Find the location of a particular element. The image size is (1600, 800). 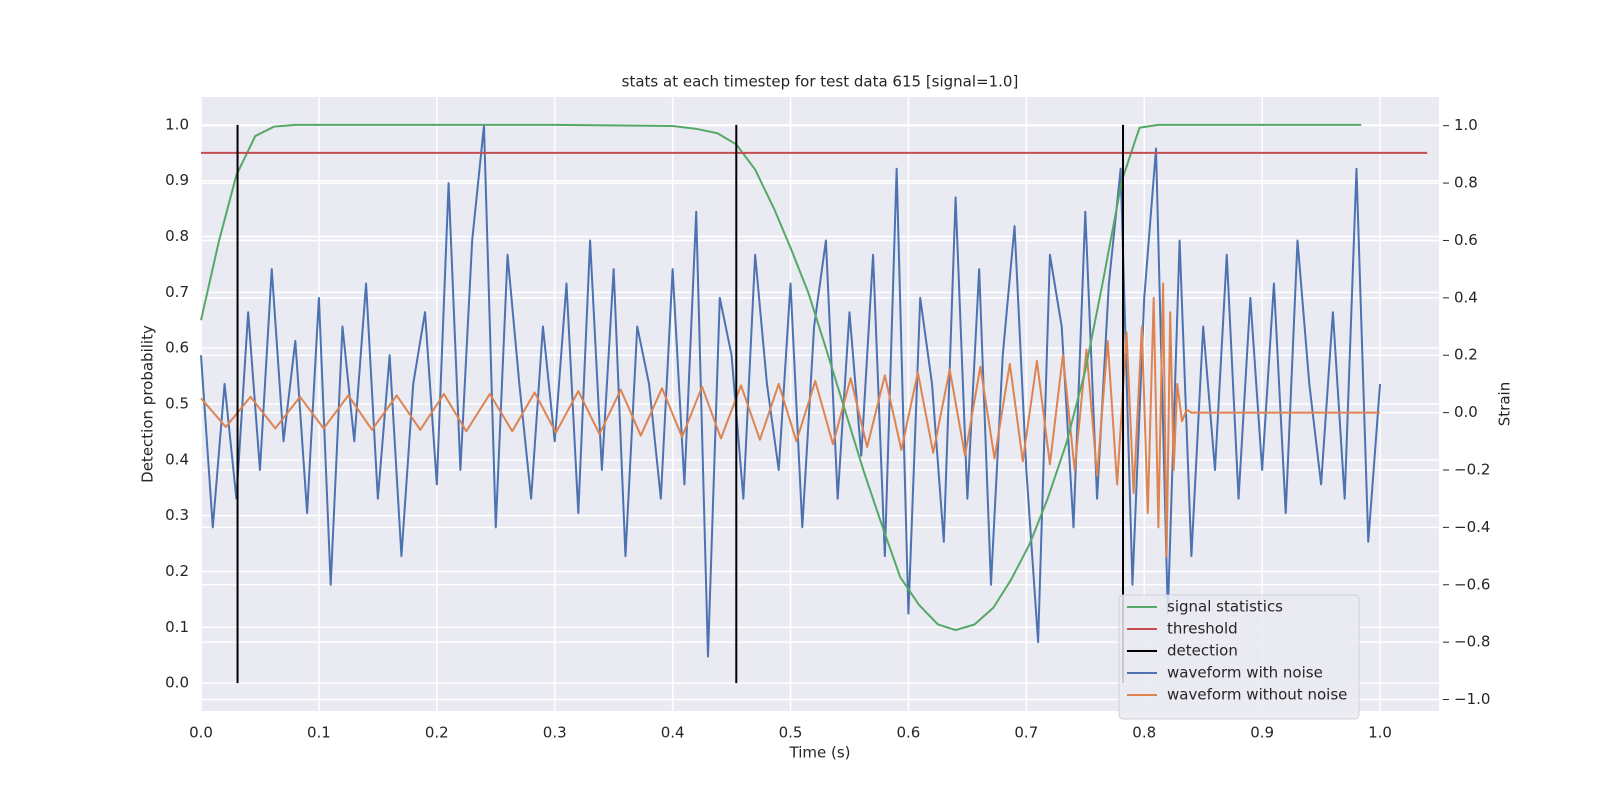

y2-tick-label: 0.0 is located at coordinates (1466, 412).